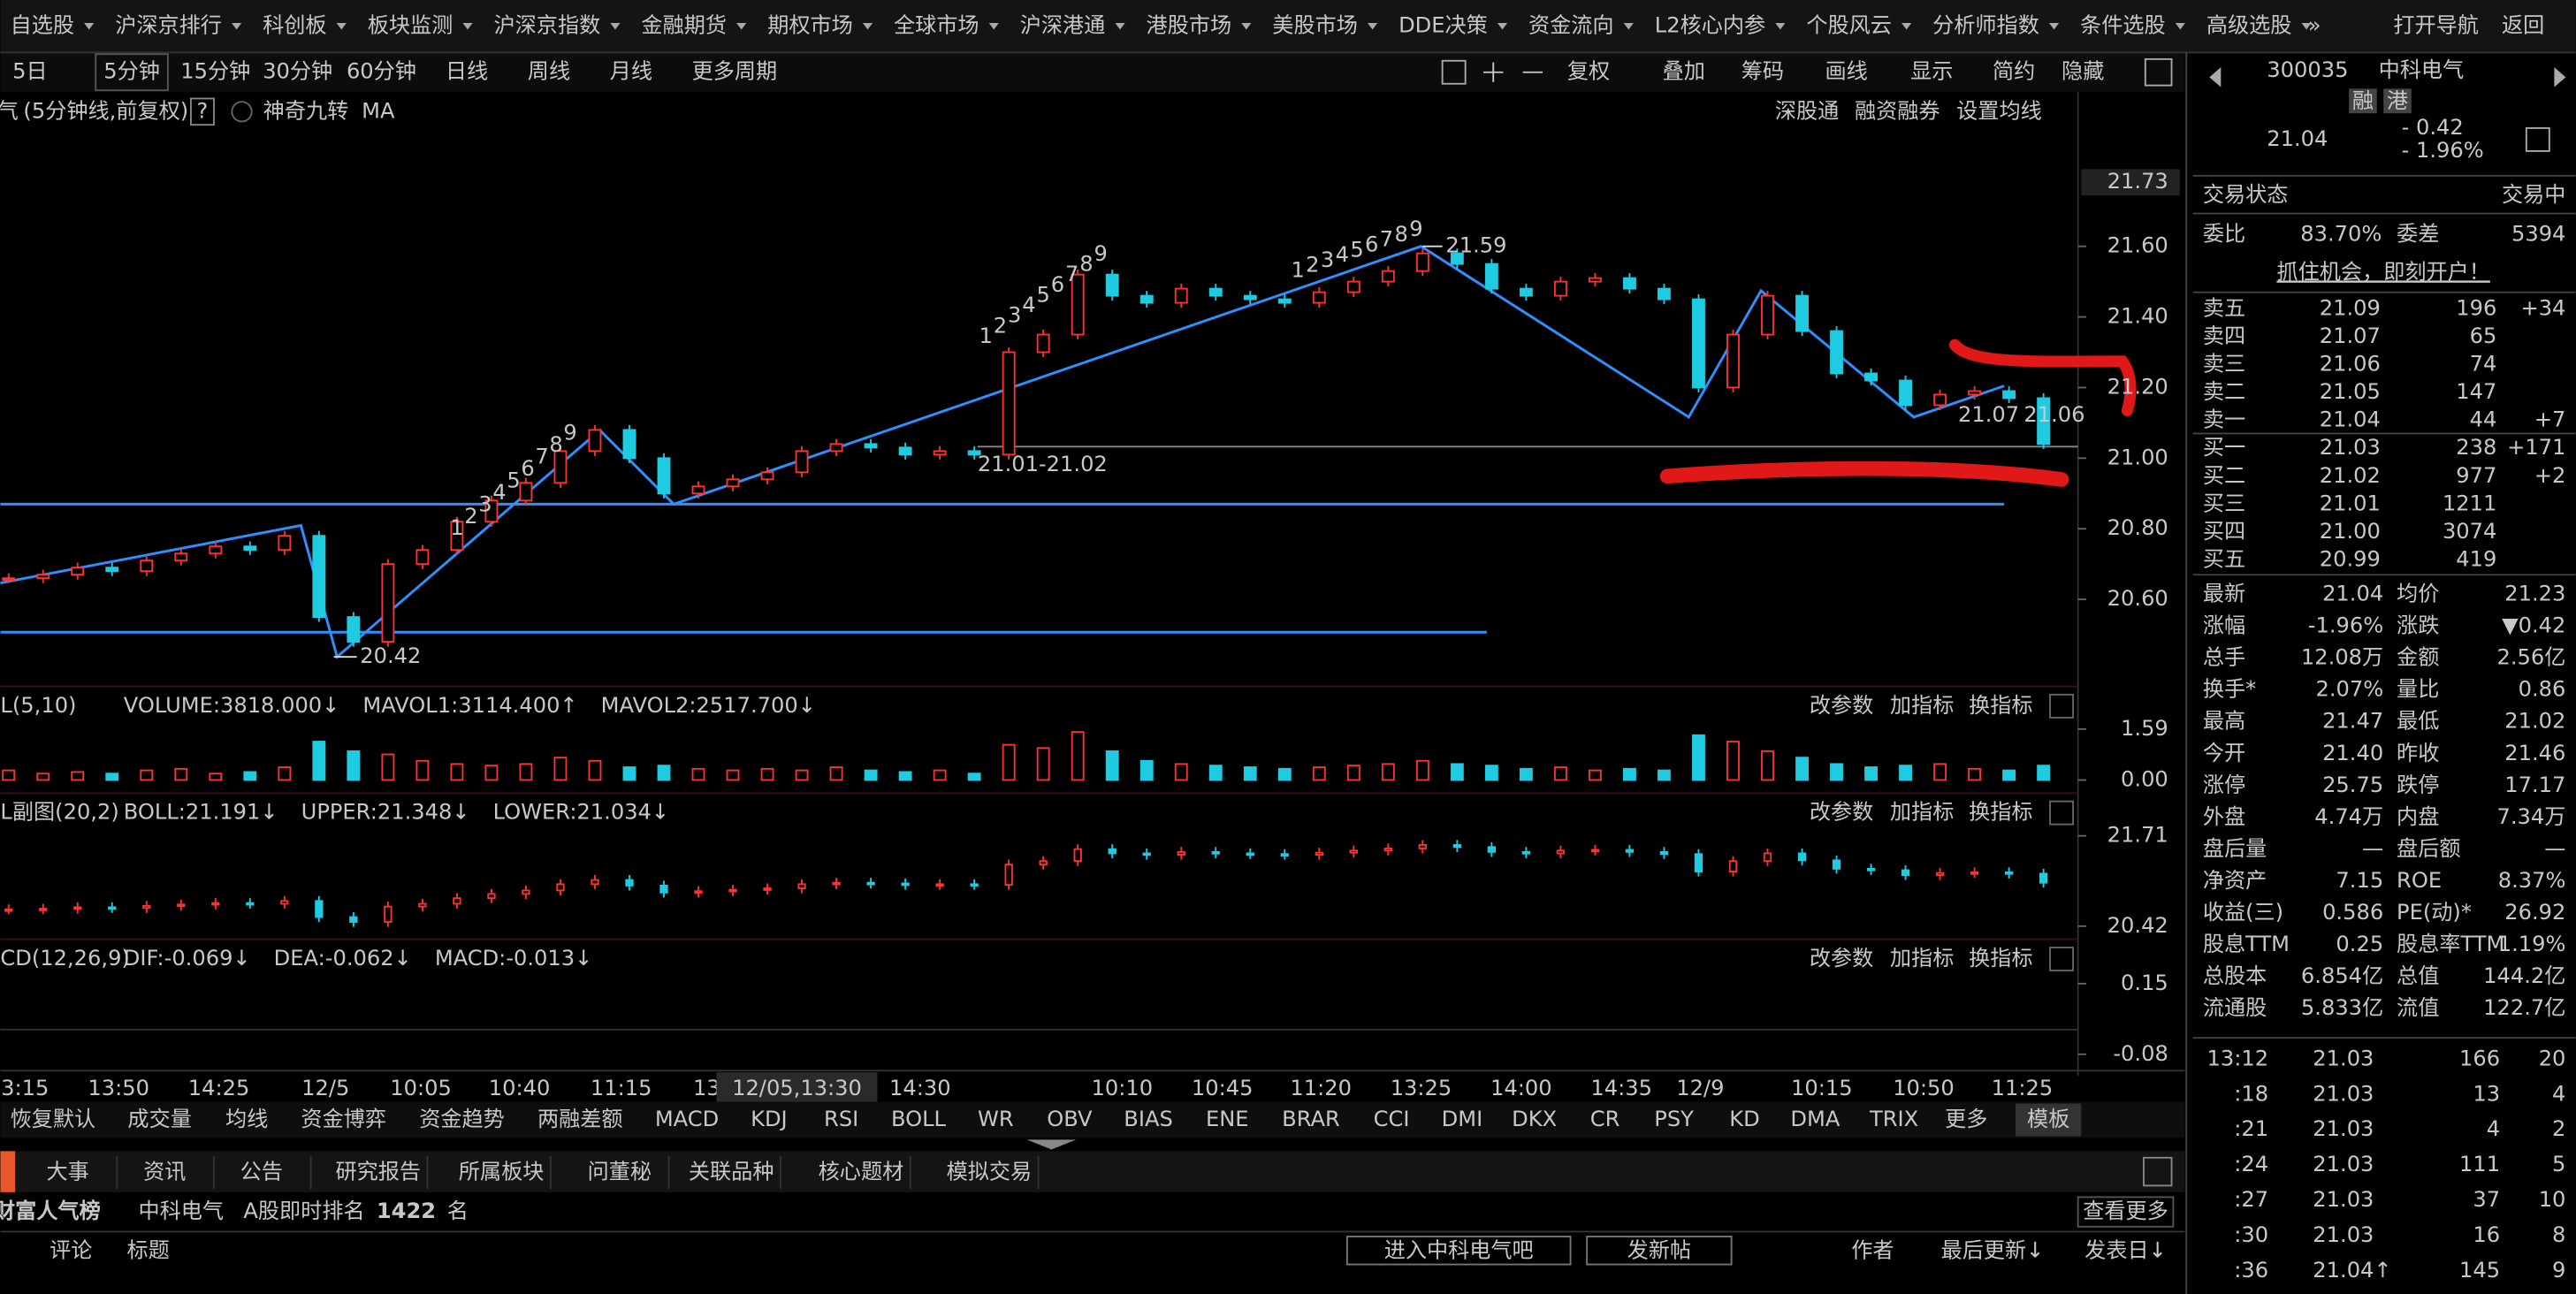 This screenshot has height=1294, width=2576. Describe the element at coordinates (42, 25) in the screenshot. I see `menu-item: 自选股` at that location.